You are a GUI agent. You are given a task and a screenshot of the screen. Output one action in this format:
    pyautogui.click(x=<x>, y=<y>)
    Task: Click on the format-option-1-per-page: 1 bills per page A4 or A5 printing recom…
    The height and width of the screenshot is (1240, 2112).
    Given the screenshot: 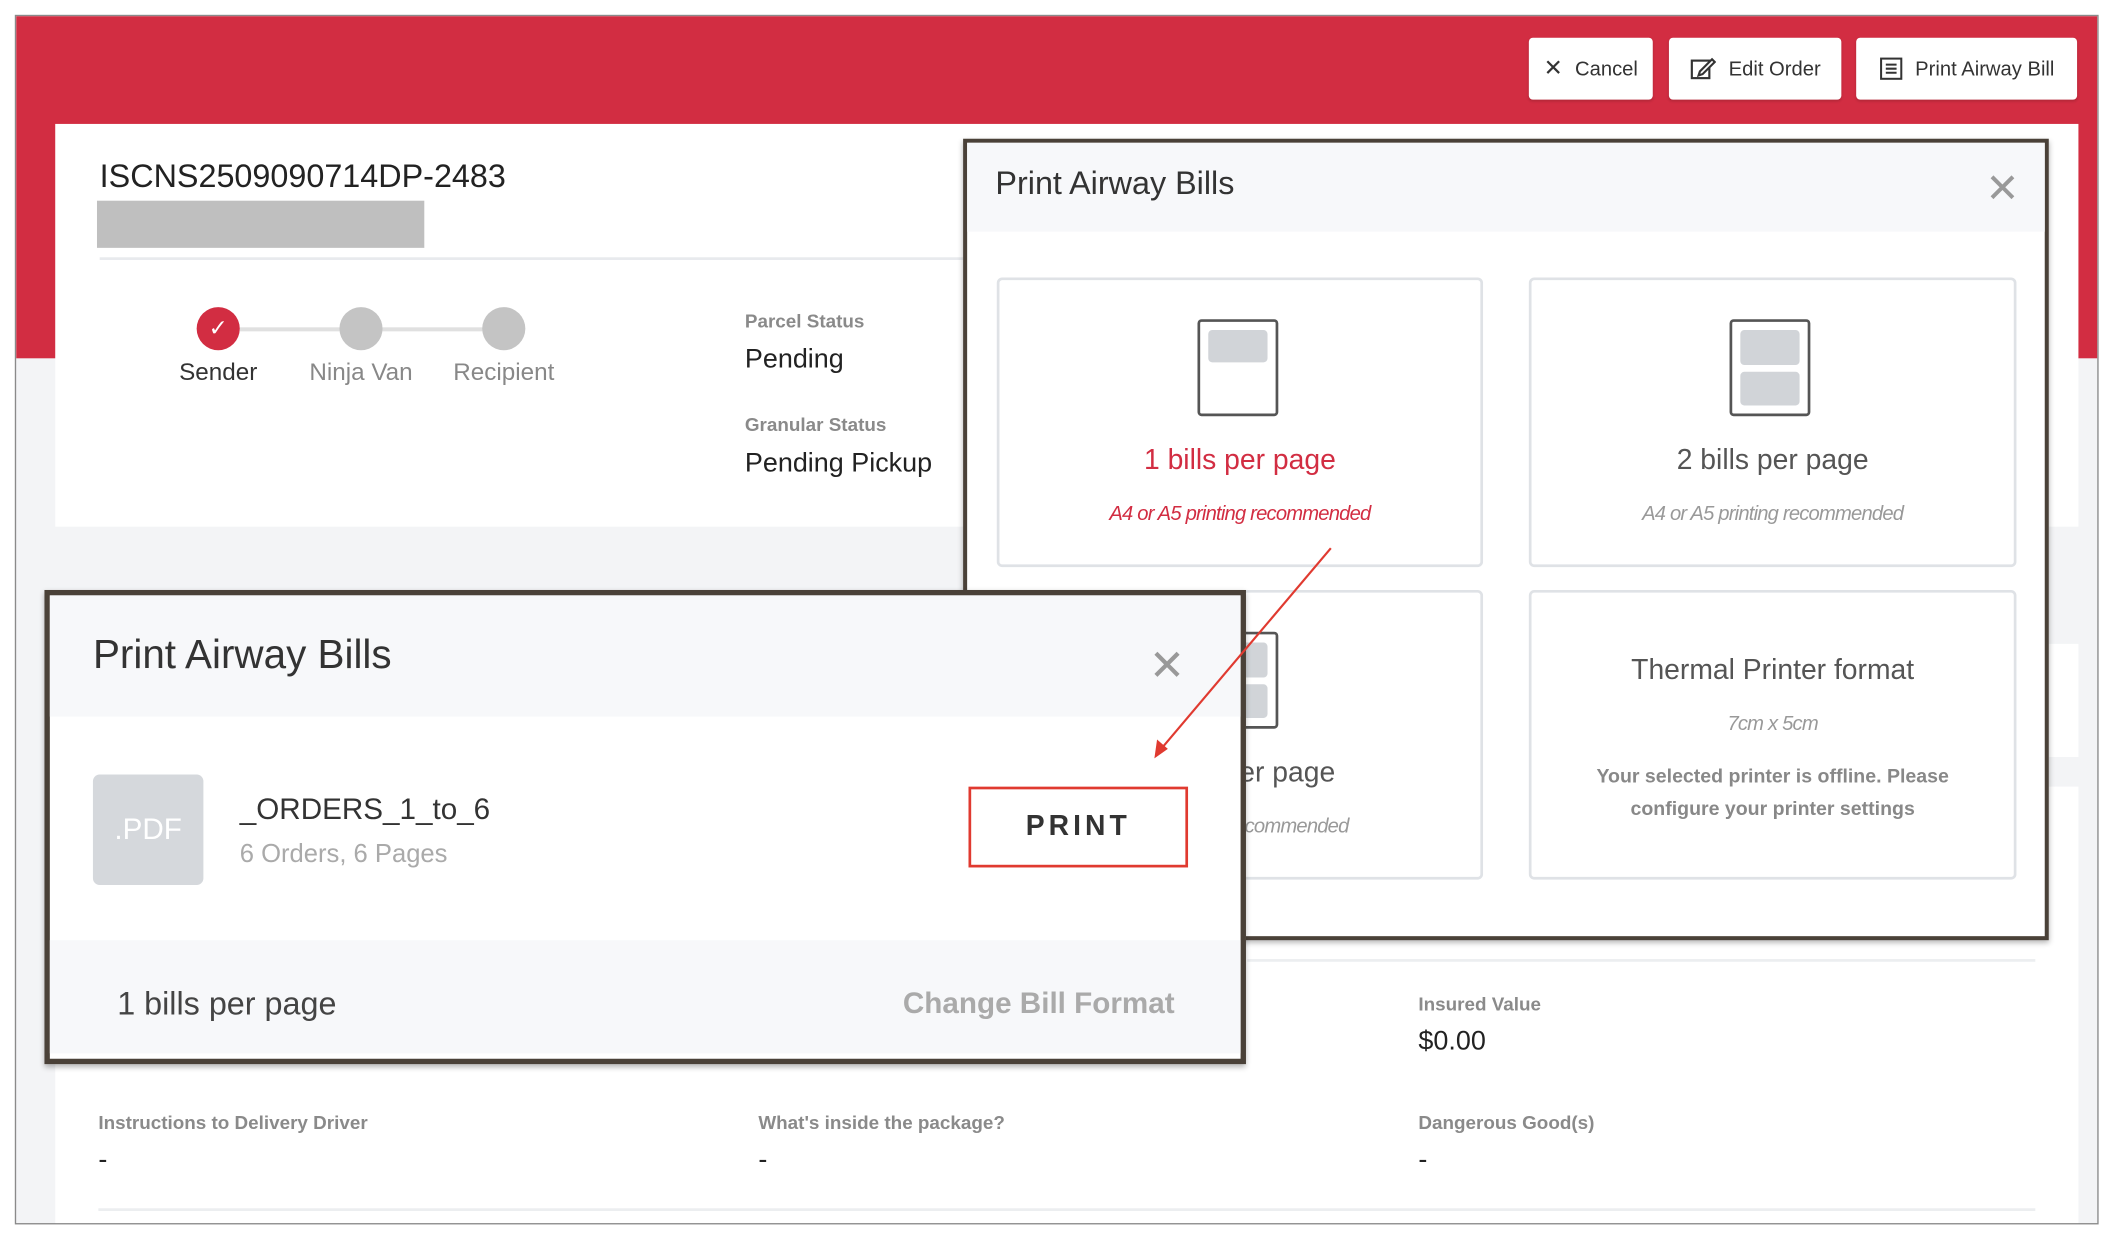 What is the action you would take?
    pyautogui.click(x=1240, y=422)
    